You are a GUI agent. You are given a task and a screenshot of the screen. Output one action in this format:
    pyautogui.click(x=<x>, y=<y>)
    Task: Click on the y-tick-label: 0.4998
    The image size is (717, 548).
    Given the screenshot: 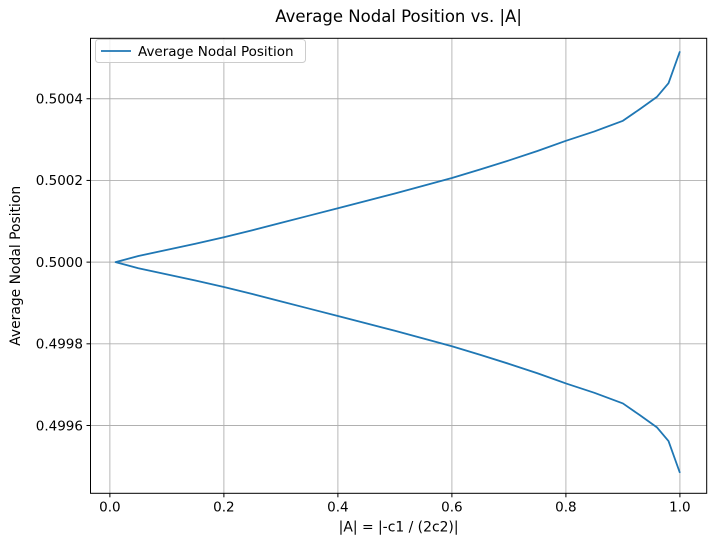 What is the action you would take?
    pyautogui.click(x=59, y=345)
    